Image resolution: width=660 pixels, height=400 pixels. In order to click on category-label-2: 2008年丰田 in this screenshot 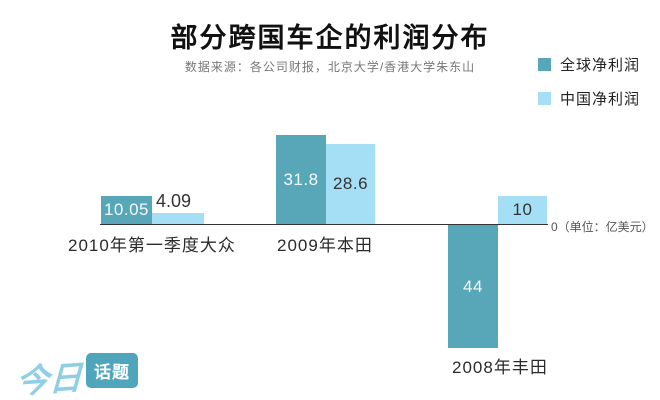, I will do `click(500, 367)`.